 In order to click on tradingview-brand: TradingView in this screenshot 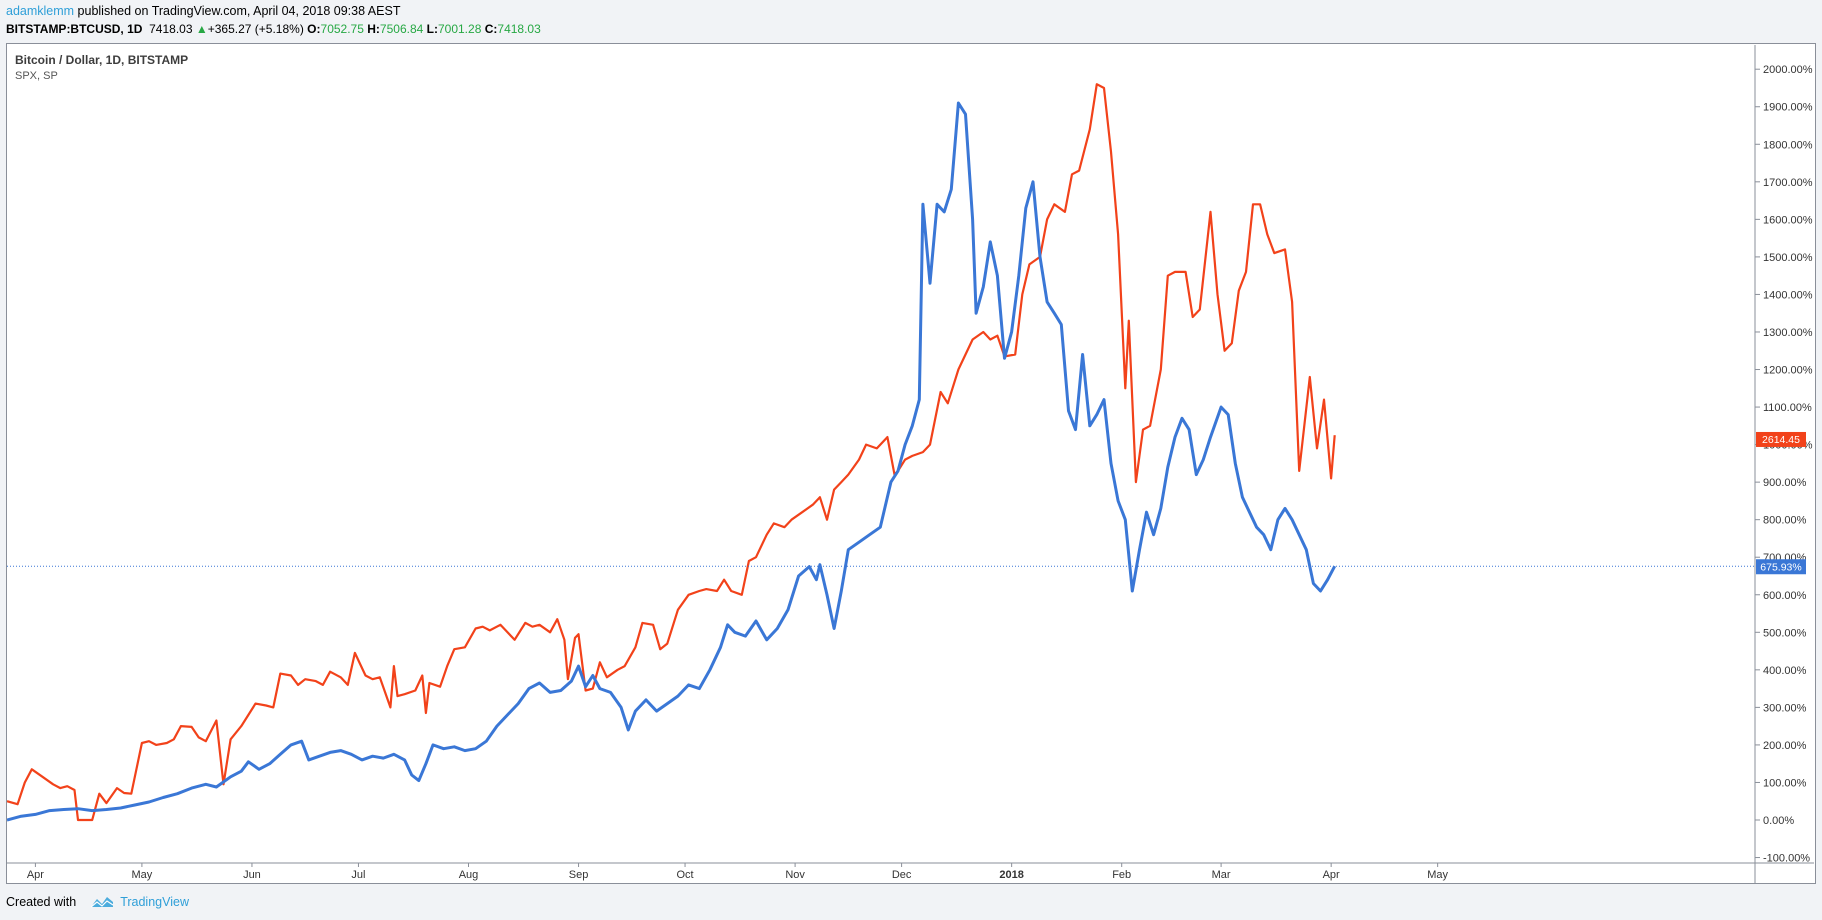, I will do `click(139, 902)`.